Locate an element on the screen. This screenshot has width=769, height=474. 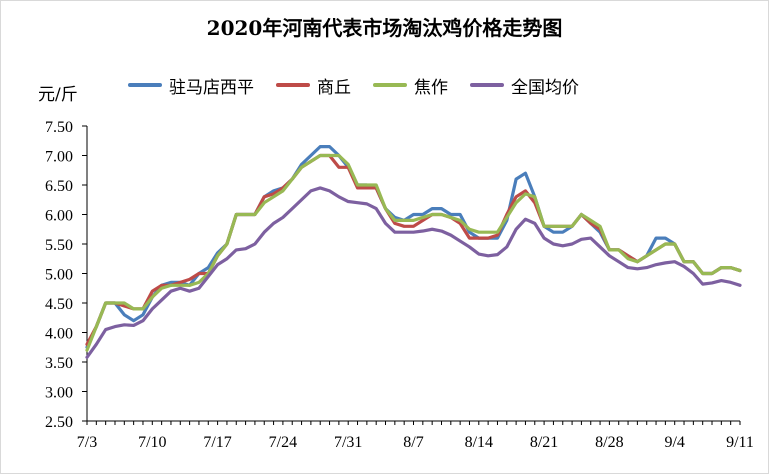
legend-item: 商丘 is located at coordinates (313, 85).